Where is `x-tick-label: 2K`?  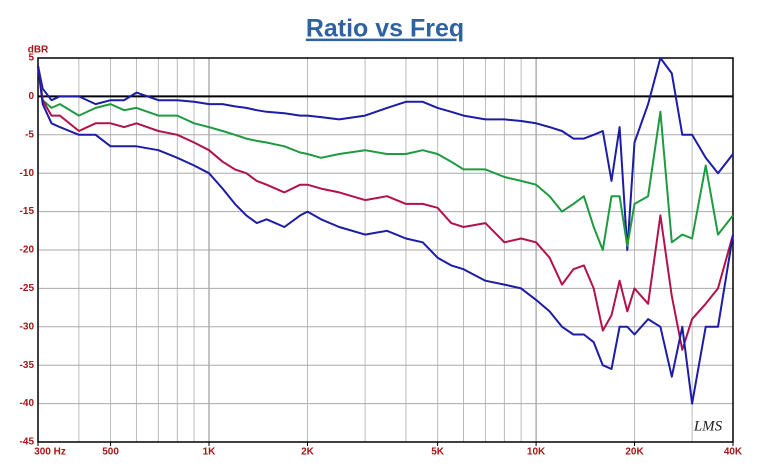 x-tick-label: 2K is located at coordinates (308, 452).